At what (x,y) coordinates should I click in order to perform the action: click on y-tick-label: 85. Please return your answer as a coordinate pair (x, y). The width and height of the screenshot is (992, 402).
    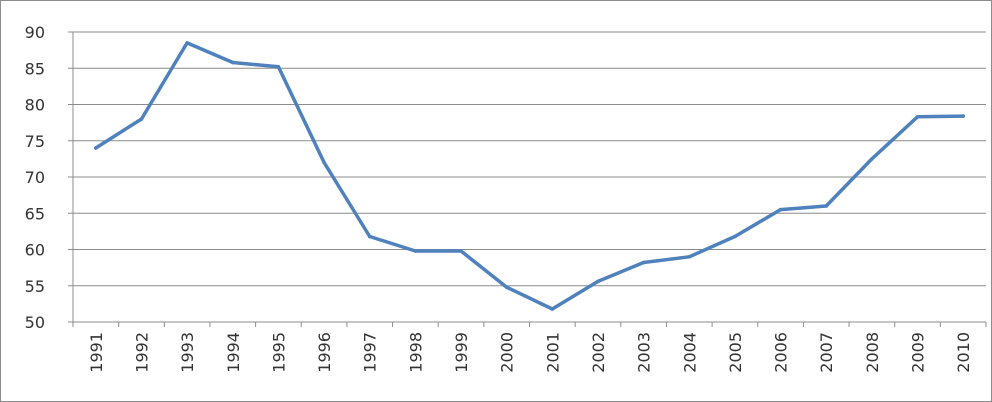
    Looking at the image, I should click on (35, 68).